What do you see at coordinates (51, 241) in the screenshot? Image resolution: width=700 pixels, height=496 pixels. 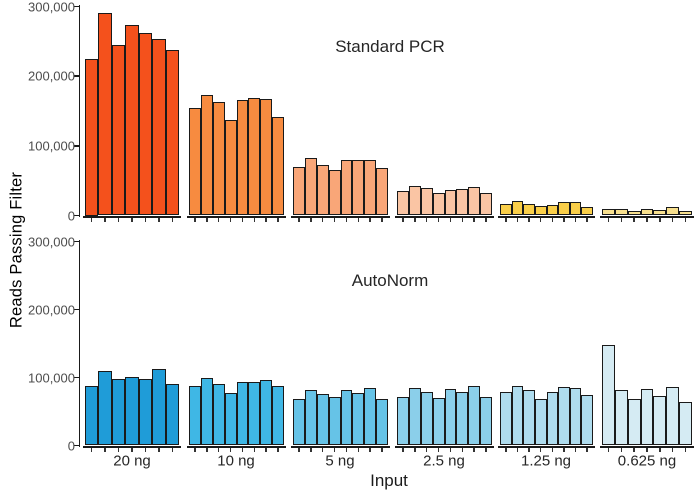 I see `y-tick-label: 300,000` at bounding box center [51, 241].